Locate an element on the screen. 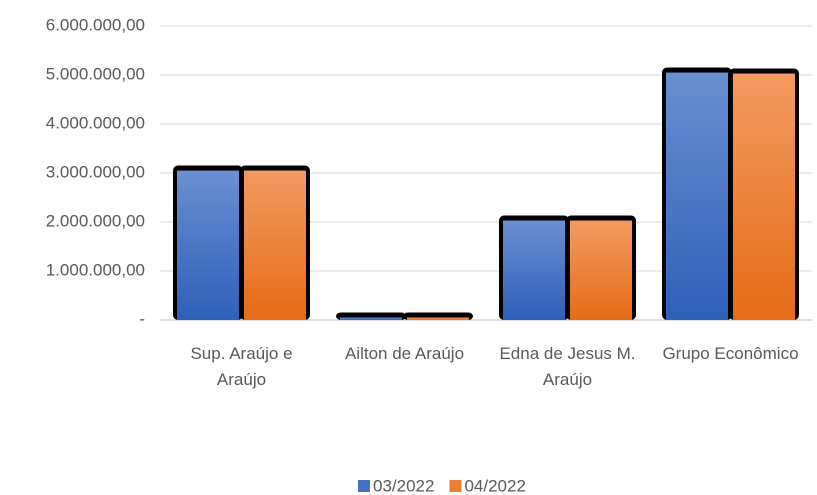 This screenshot has height=495, width=817. x-tick-label: Edna de Jesus M. Araújo is located at coordinates (567, 366).